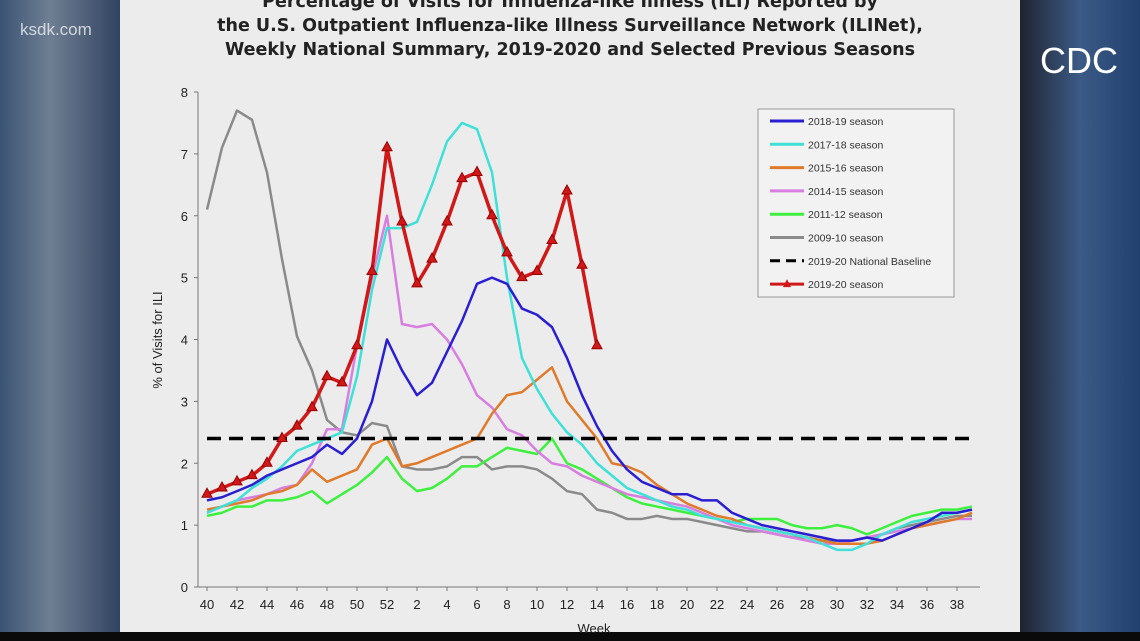 The image size is (1140, 641). Describe the element at coordinates (845, 285) in the screenshot. I see `legend-label: 2019-20 season` at that location.